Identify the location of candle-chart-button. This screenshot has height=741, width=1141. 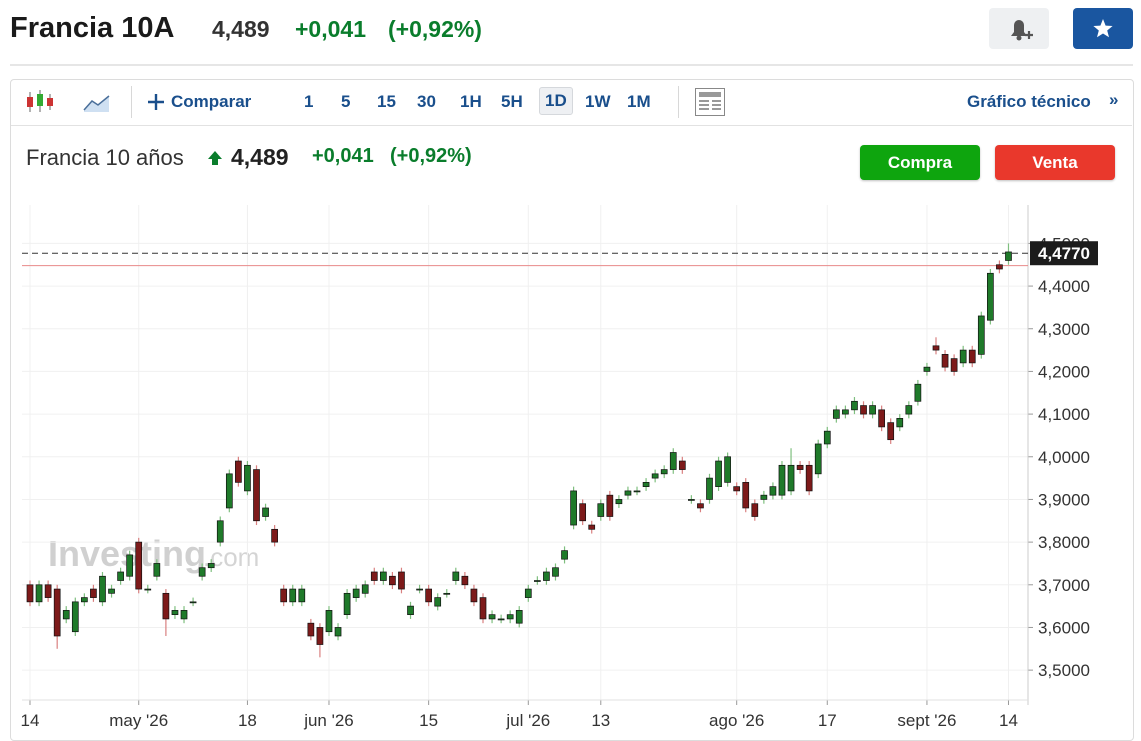
(40, 104).